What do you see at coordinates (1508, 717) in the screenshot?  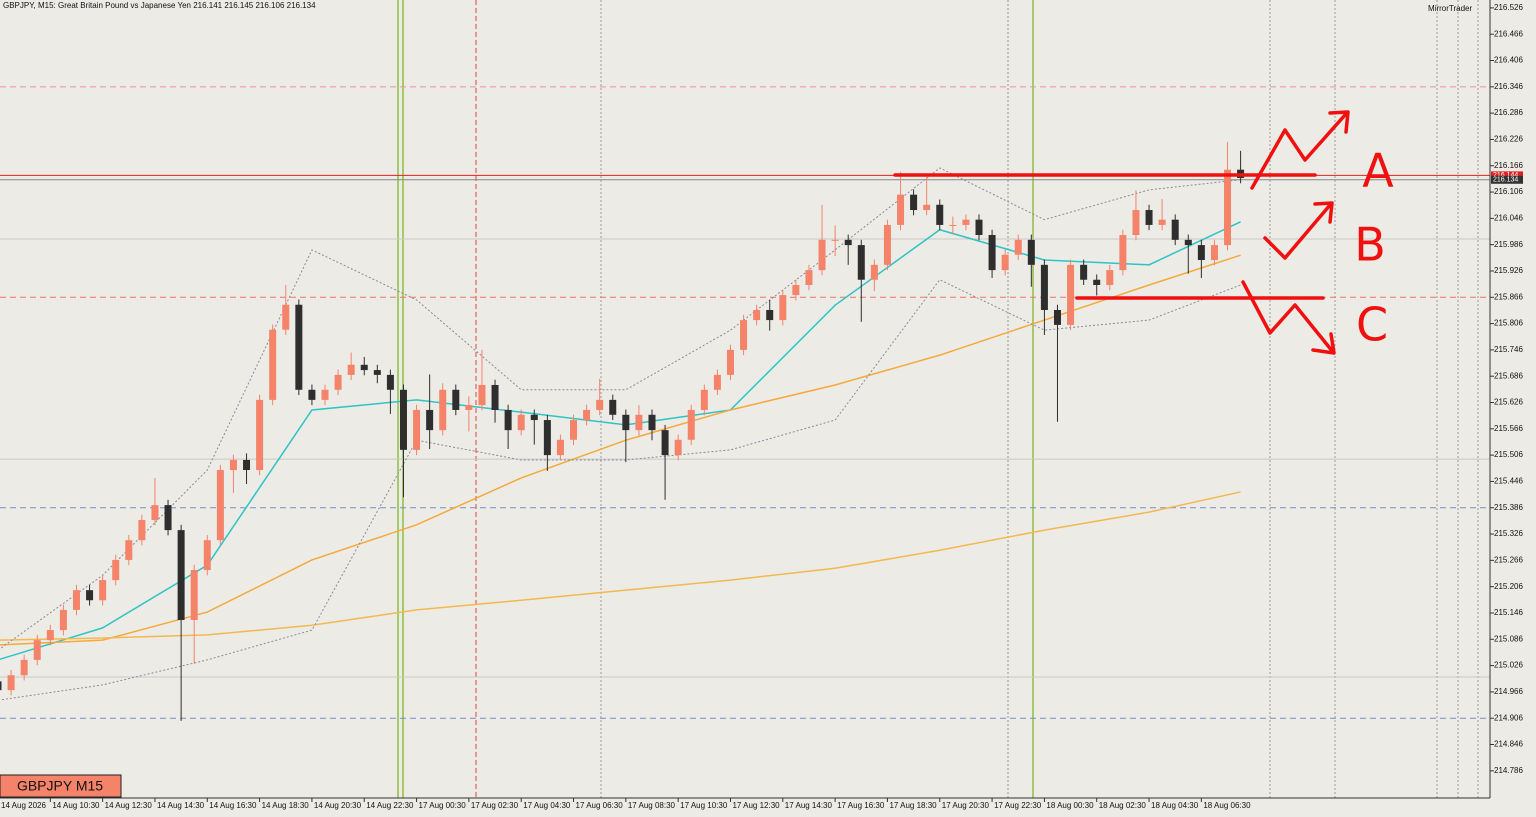 I see `y-tick-label: 214.906` at bounding box center [1508, 717].